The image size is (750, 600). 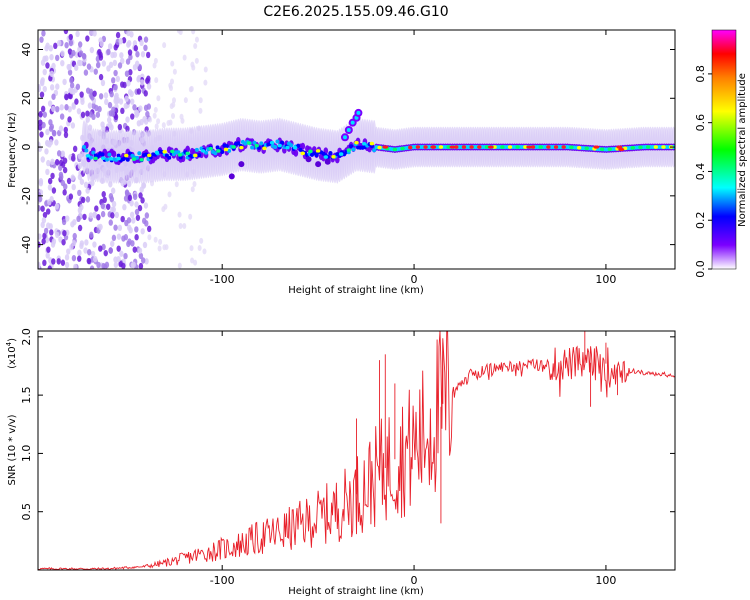 What do you see at coordinates (414, 279) in the screenshot?
I see `spectrogram-x-tick-label: 0` at bounding box center [414, 279].